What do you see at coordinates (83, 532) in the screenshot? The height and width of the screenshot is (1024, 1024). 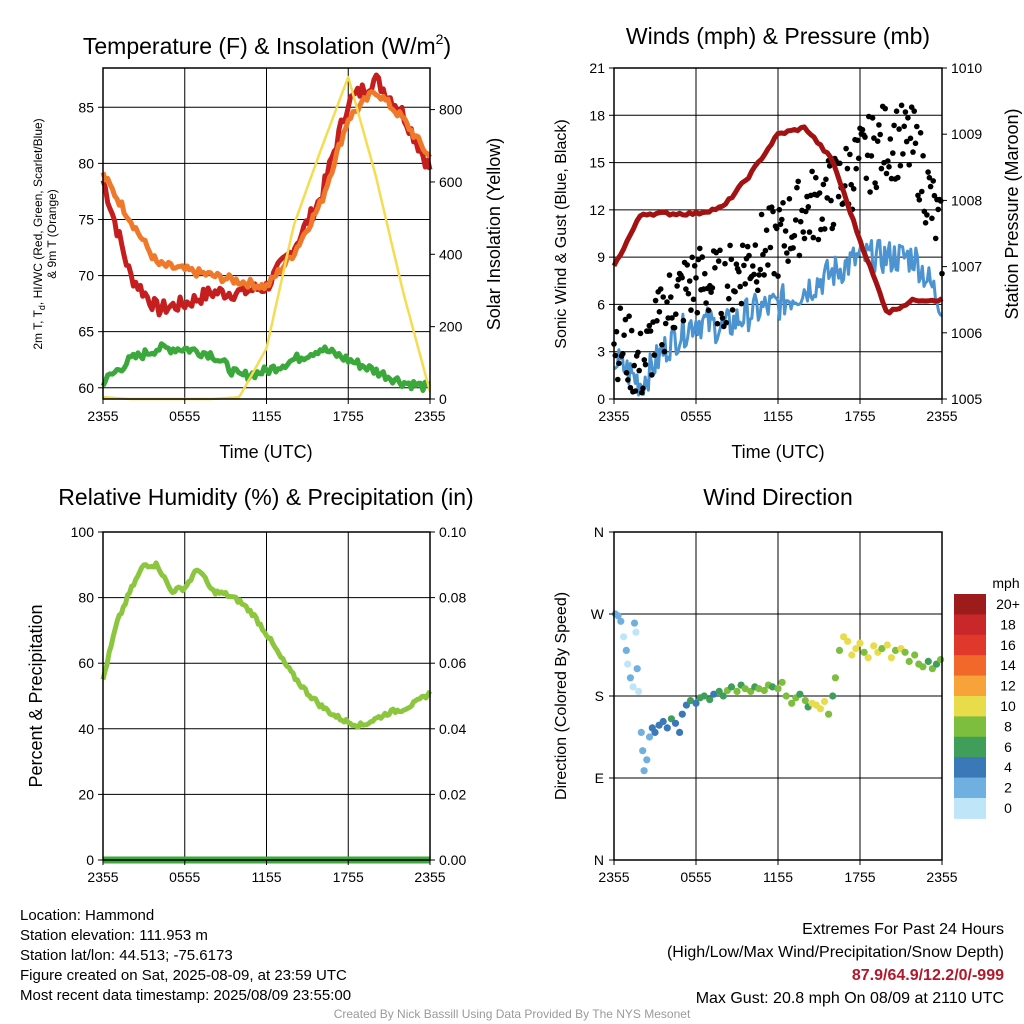 I see `left-tick-label: 100` at bounding box center [83, 532].